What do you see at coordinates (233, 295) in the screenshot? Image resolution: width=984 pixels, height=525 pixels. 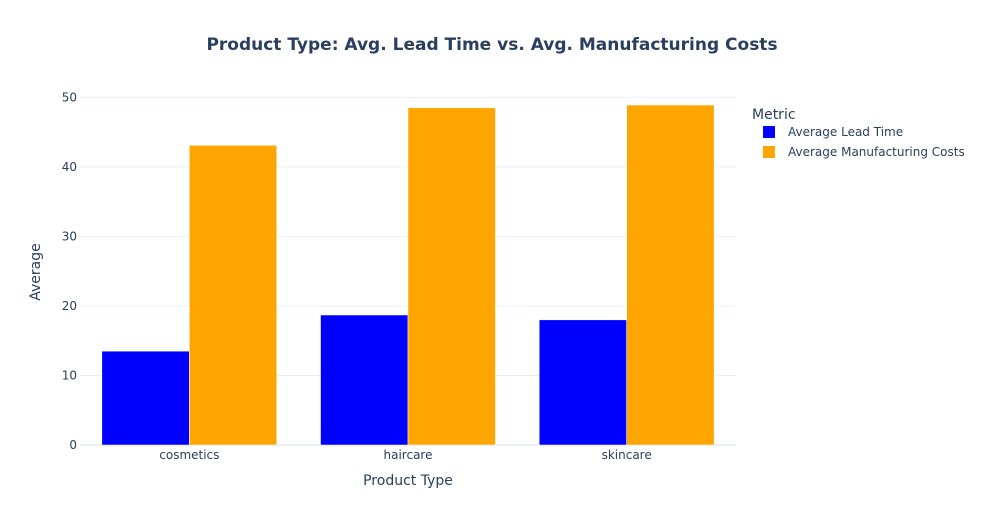 I see `bar-cosmetics-manufacturing-costs` at bounding box center [233, 295].